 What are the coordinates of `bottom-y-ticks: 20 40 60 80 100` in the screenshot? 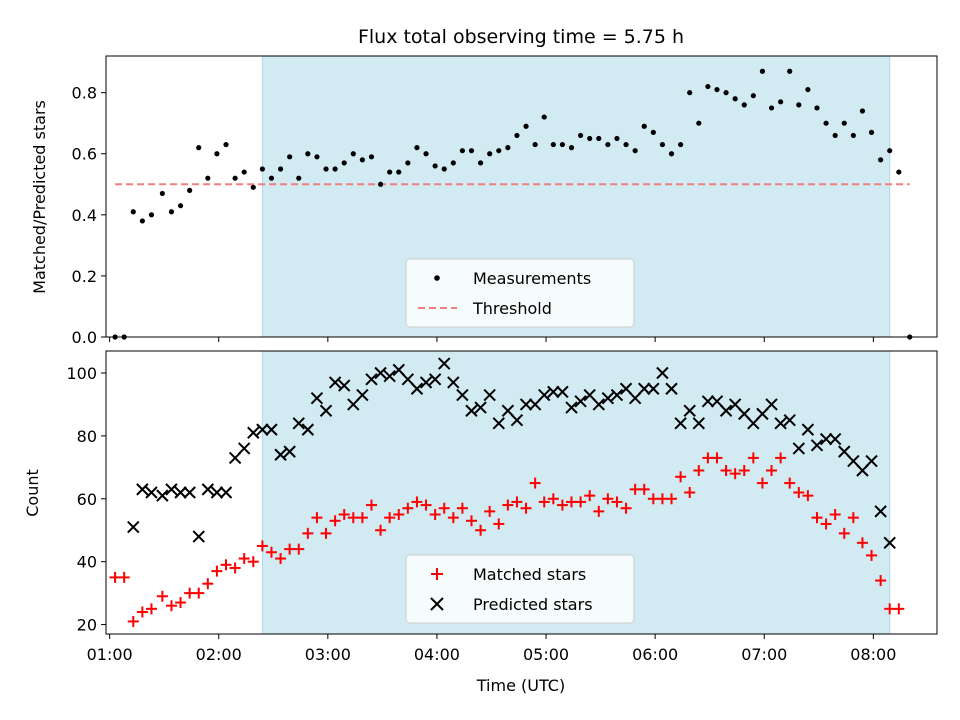 It's located at (86, 499).